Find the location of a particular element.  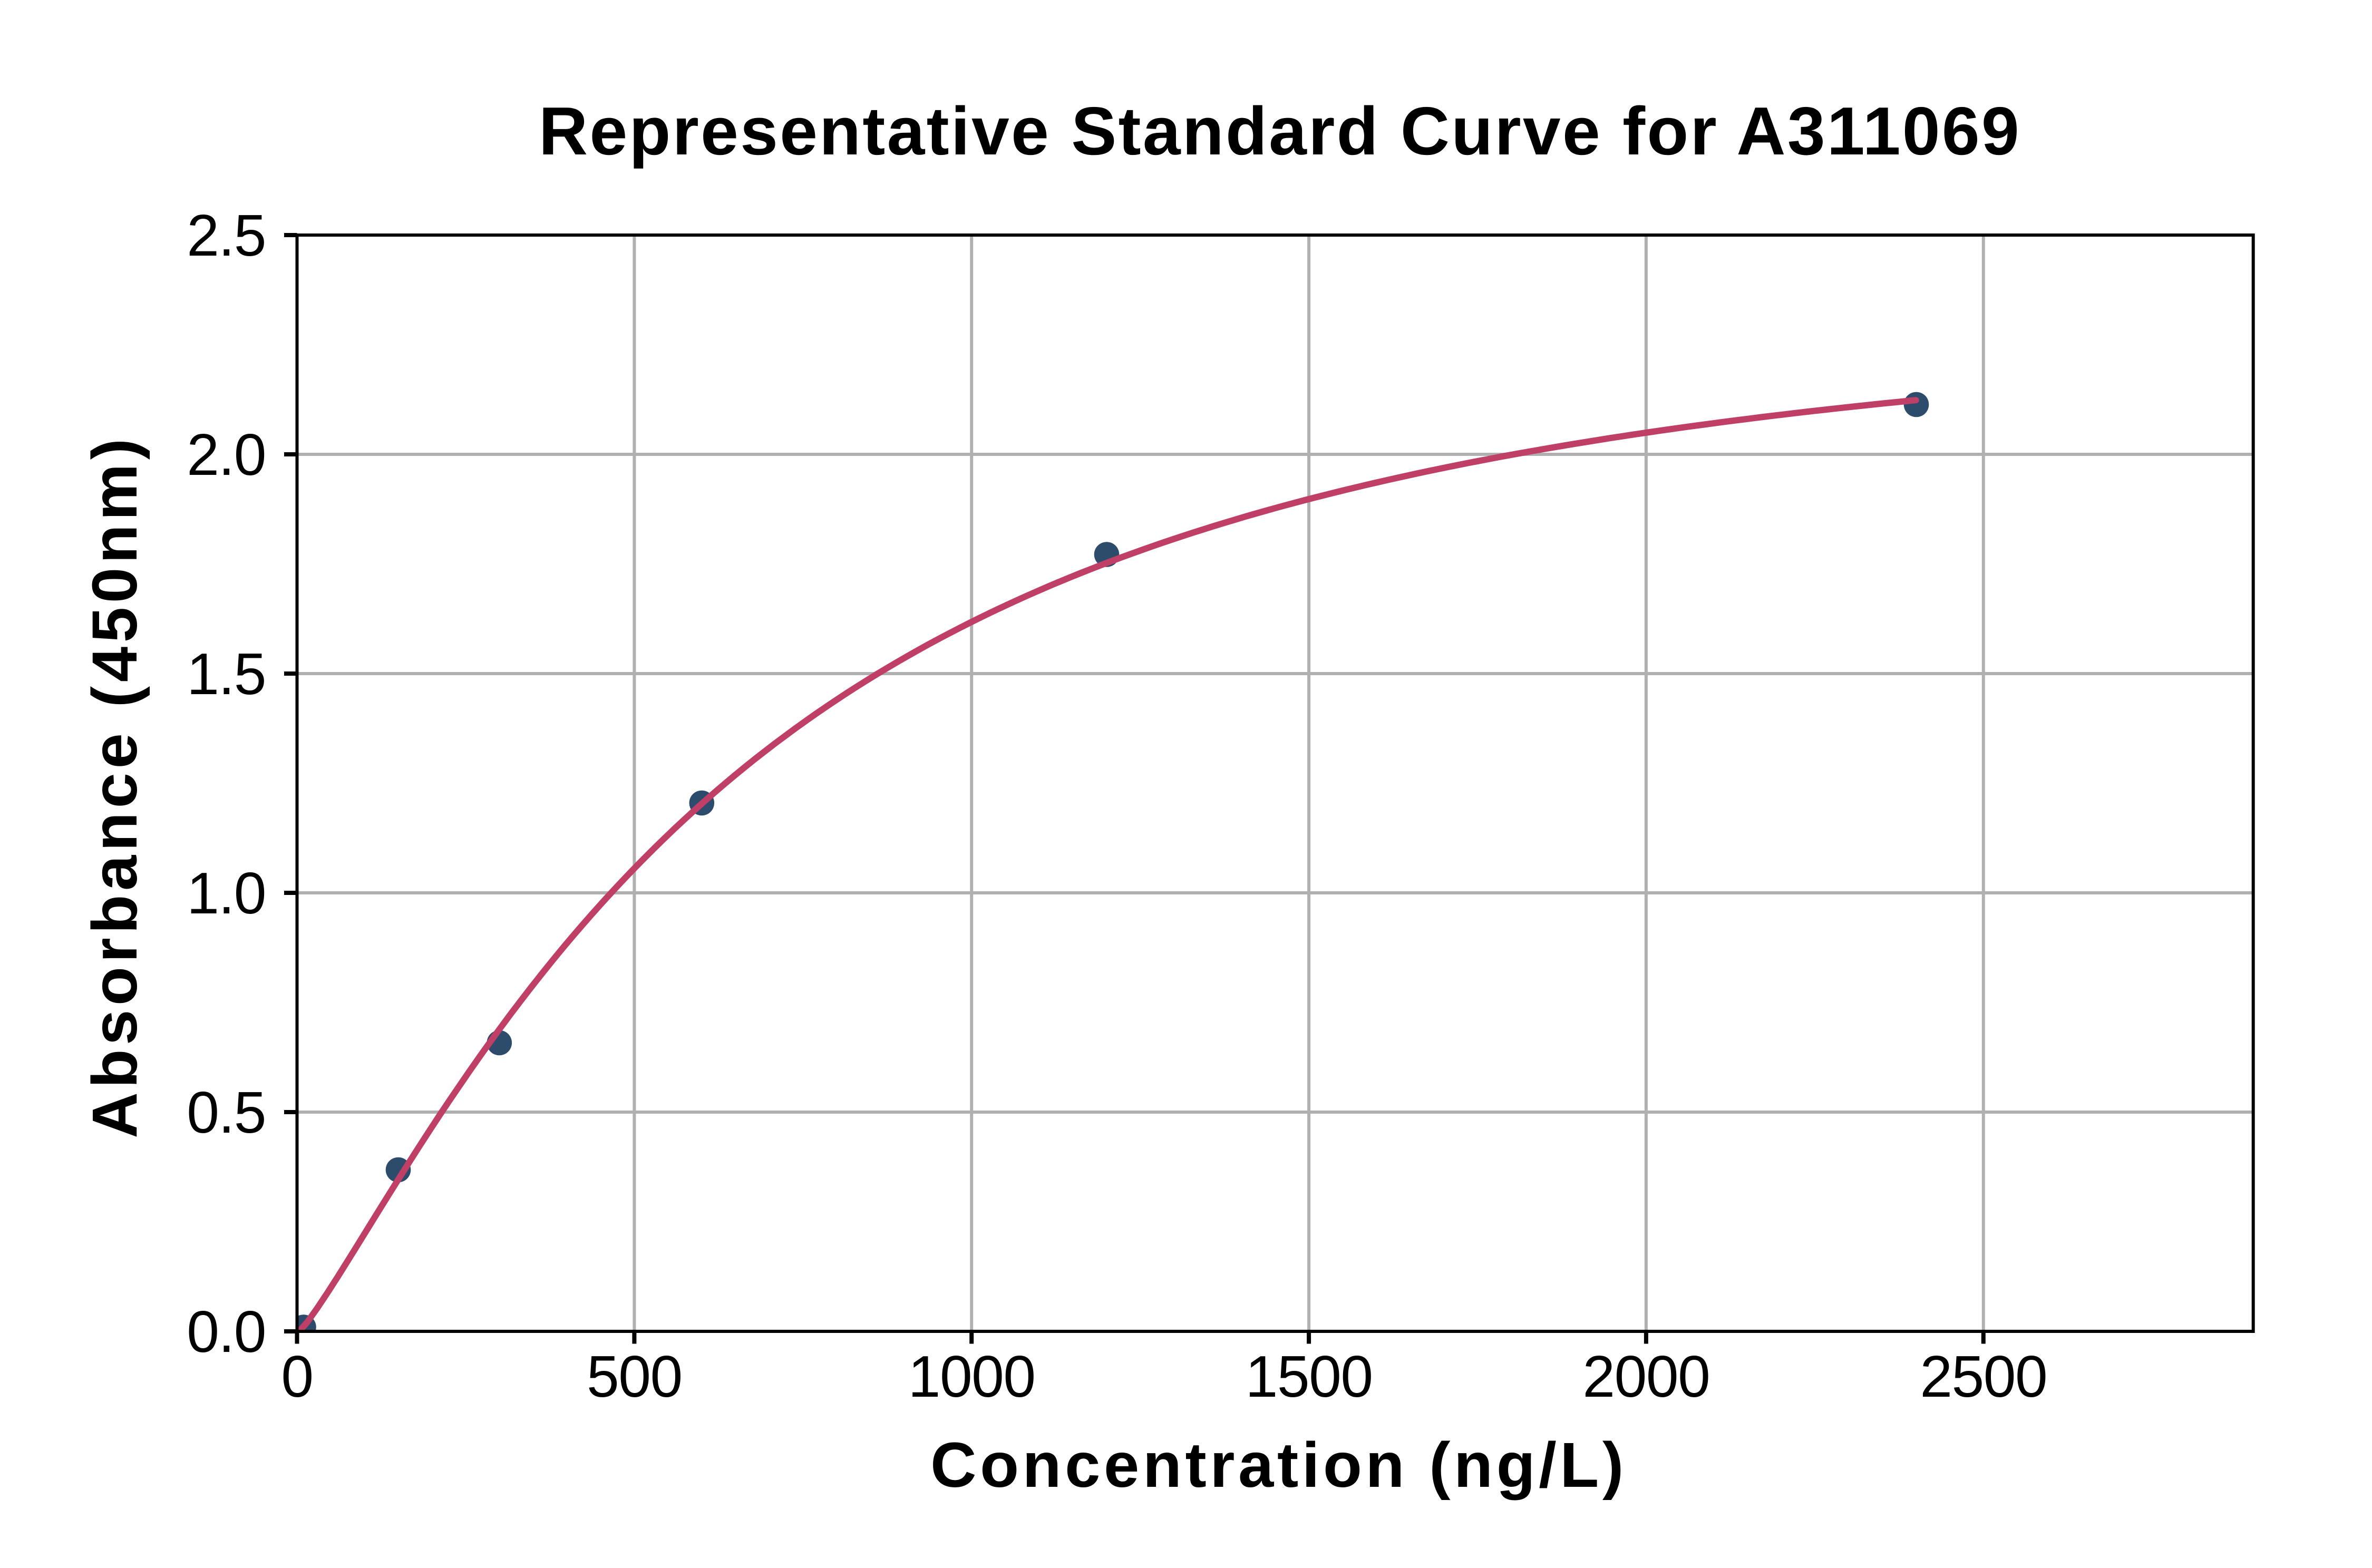

svg-text: Absorbance (450nm) is located at coordinates (114, 786).